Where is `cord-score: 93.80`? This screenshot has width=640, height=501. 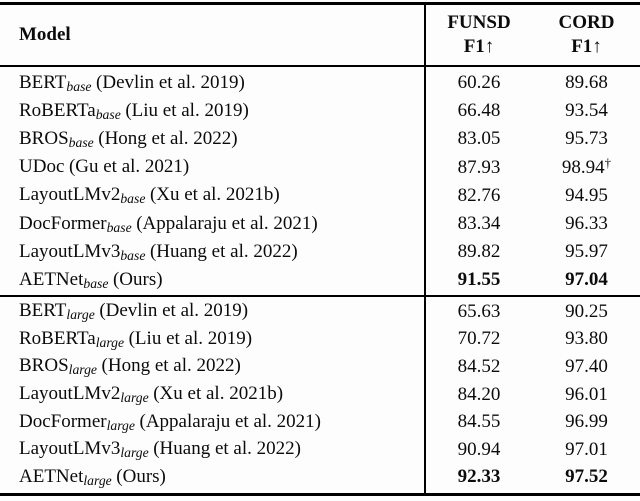 cord-score: 93.80 is located at coordinates (586, 339).